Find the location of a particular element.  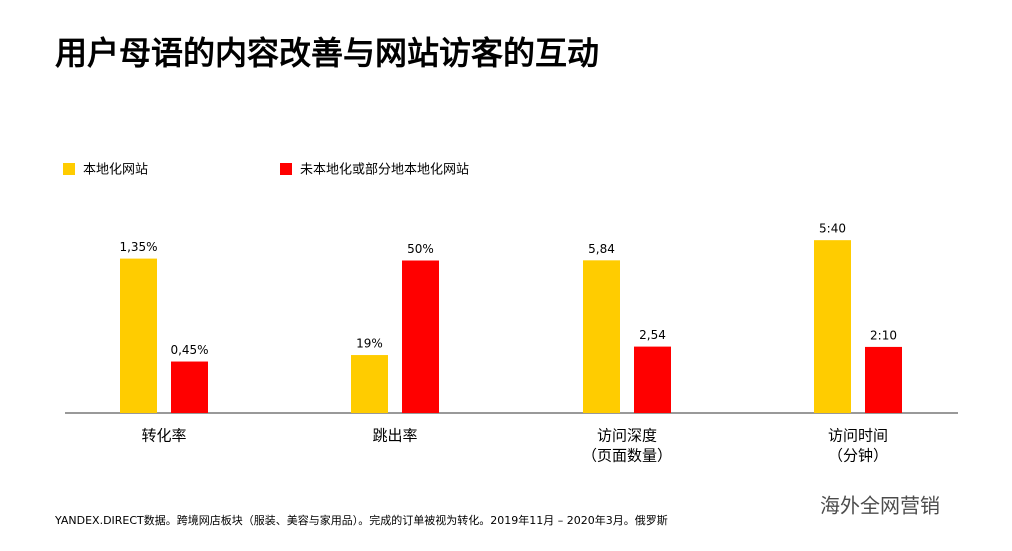

value-label: 0,45% is located at coordinates (189, 350).